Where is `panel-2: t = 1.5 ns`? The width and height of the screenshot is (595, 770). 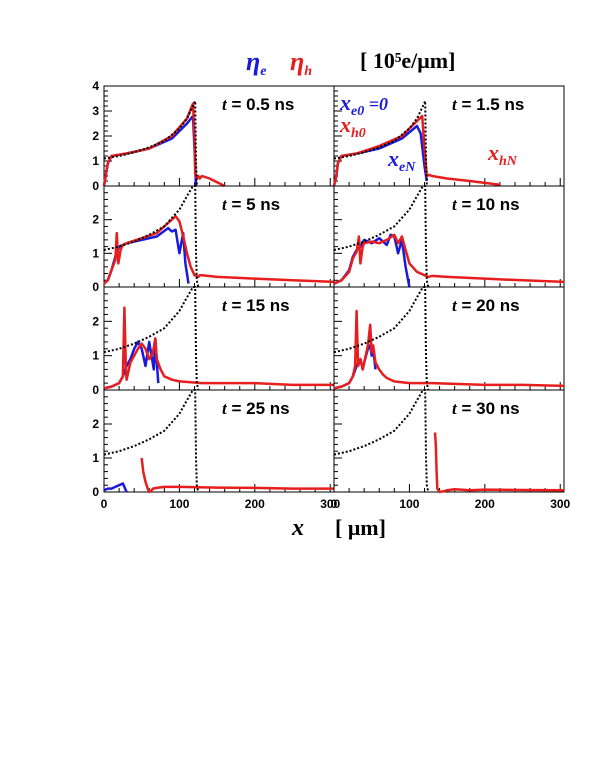
panel-2: t = 1.5 ns is located at coordinates (448, 136).